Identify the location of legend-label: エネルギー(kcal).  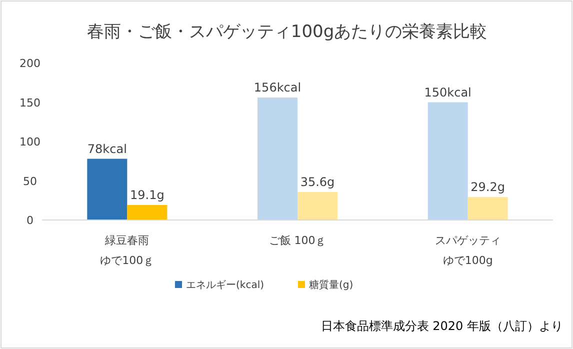
(225, 285).